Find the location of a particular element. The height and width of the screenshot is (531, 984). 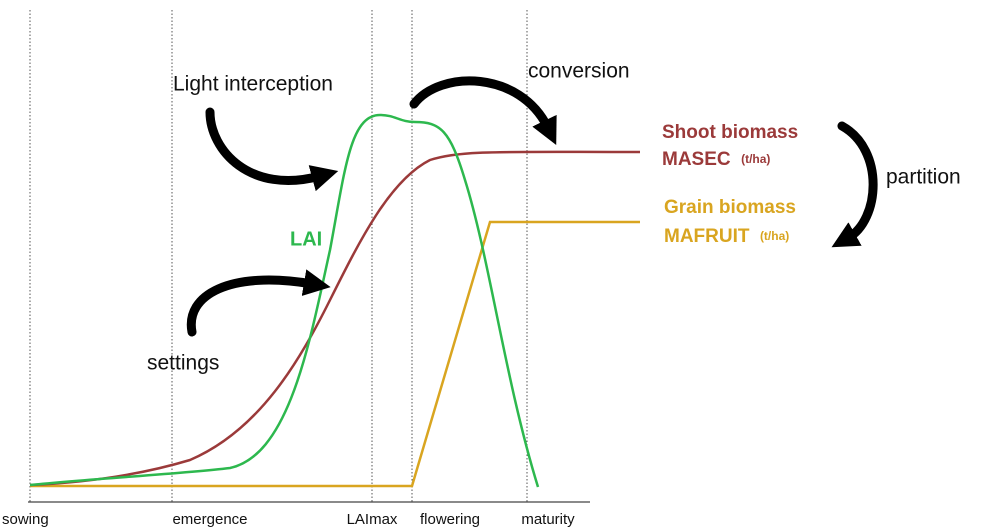

output-name: Grain biomass is located at coordinates (730, 207).